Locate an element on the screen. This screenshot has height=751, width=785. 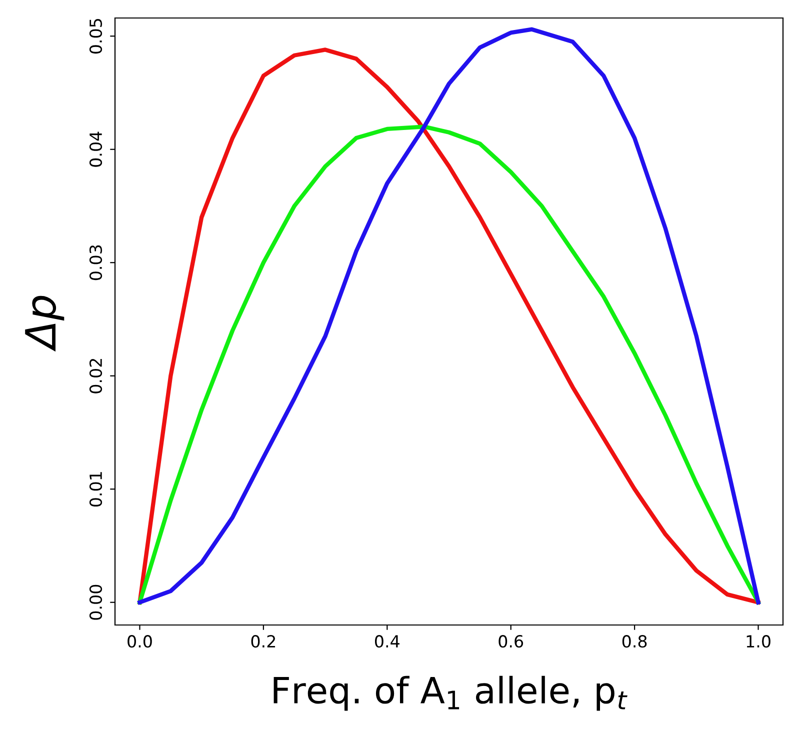
y-axis-title: Δp is located at coordinates (44, 324).